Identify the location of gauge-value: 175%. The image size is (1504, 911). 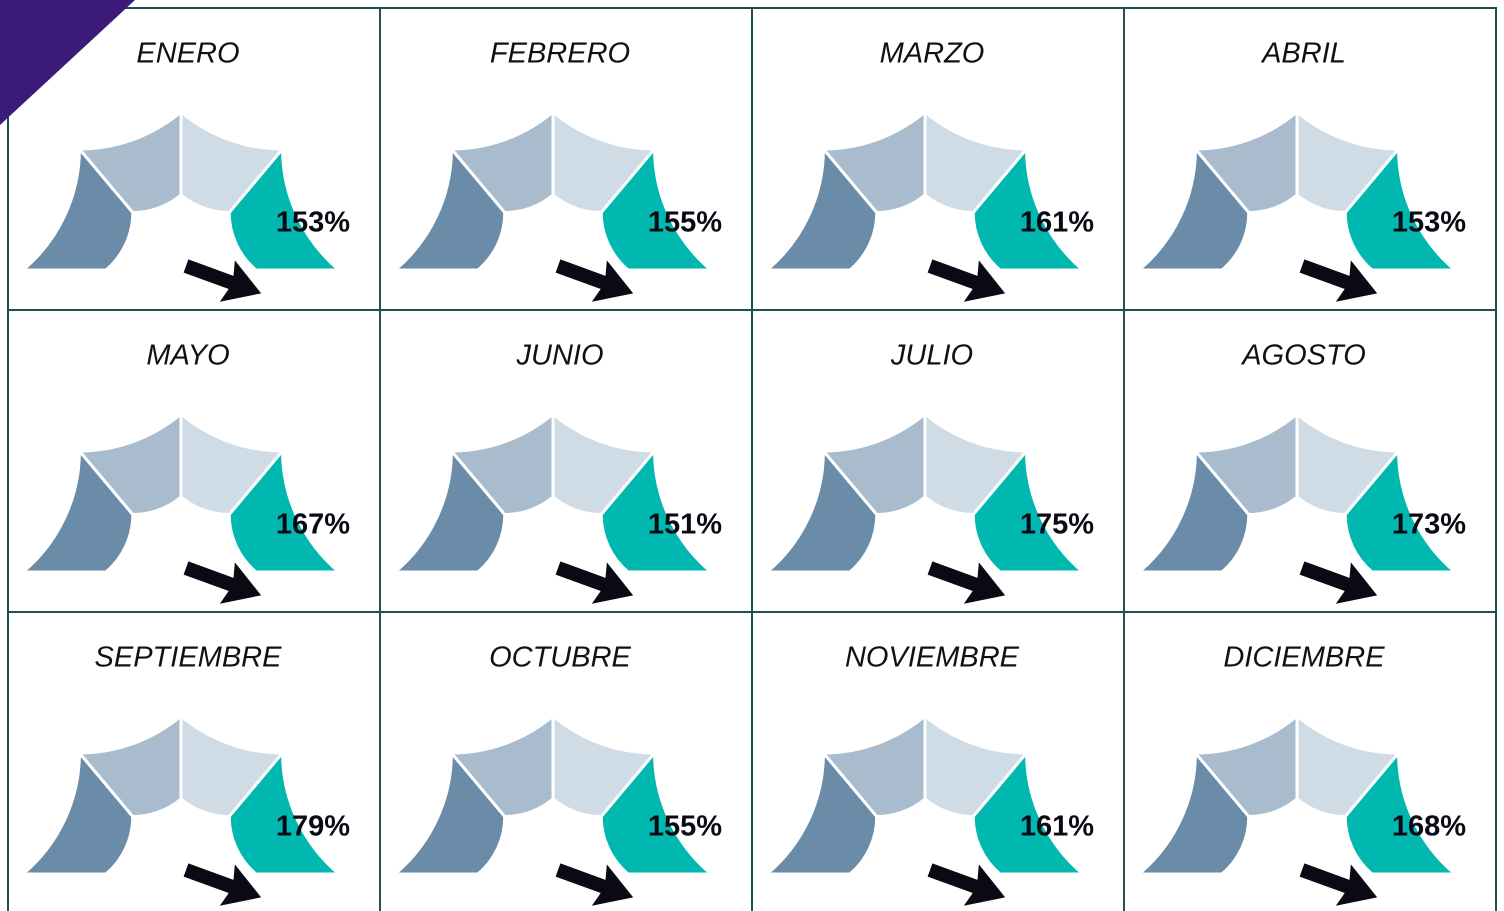
(1057, 525).